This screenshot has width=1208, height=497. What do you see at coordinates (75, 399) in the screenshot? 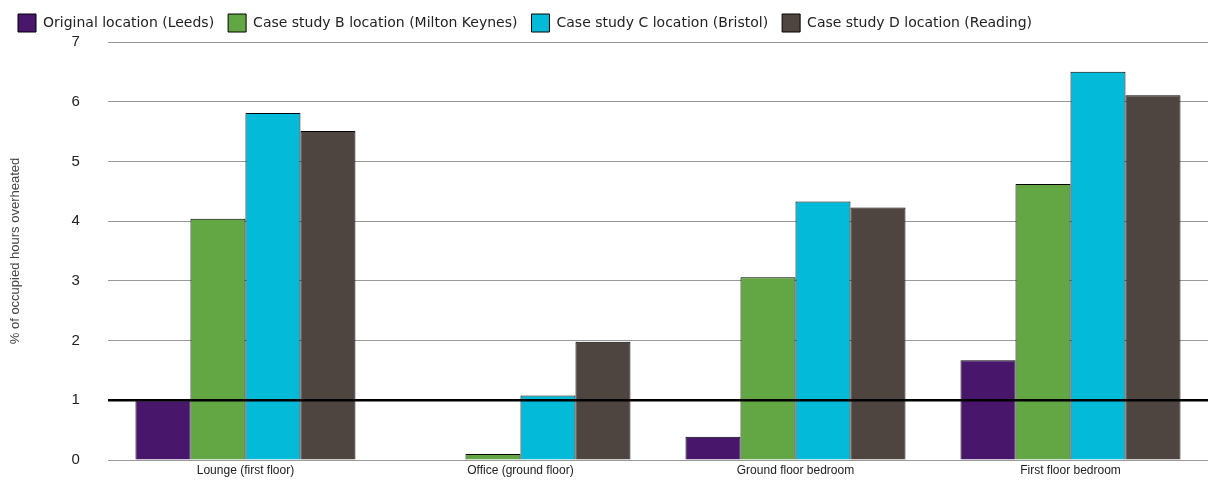
I see `y-tick-label: 1` at bounding box center [75, 399].